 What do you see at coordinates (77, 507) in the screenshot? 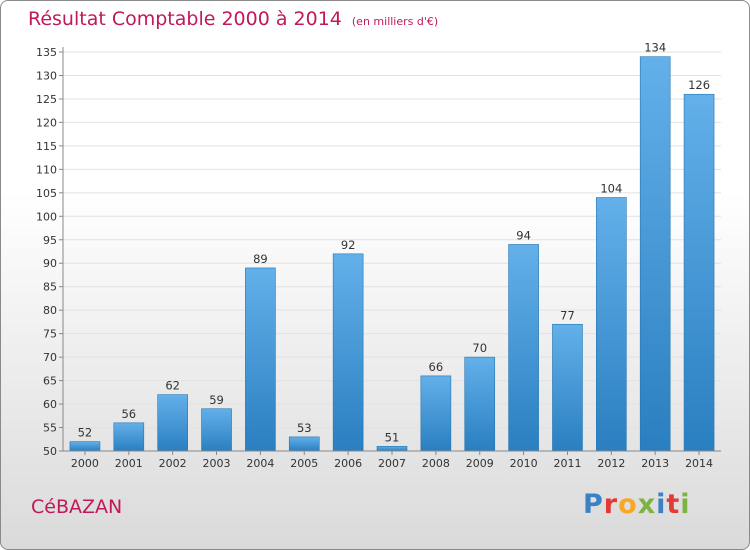
I see `commune-name: CéBAZAN` at bounding box center [77, 507].